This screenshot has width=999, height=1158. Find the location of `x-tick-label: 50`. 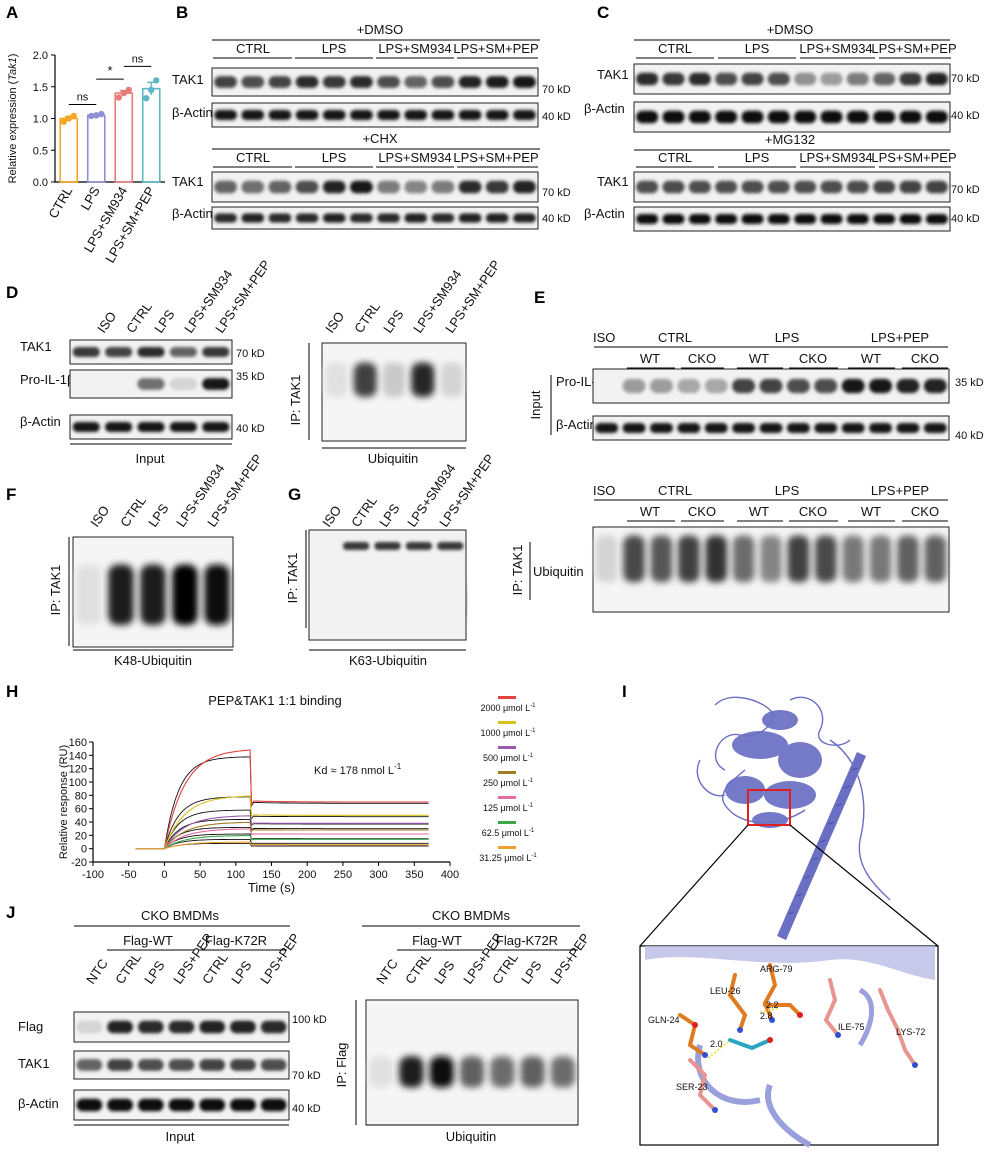

x-tick-label: 50 is located at coordinates (200, 875).